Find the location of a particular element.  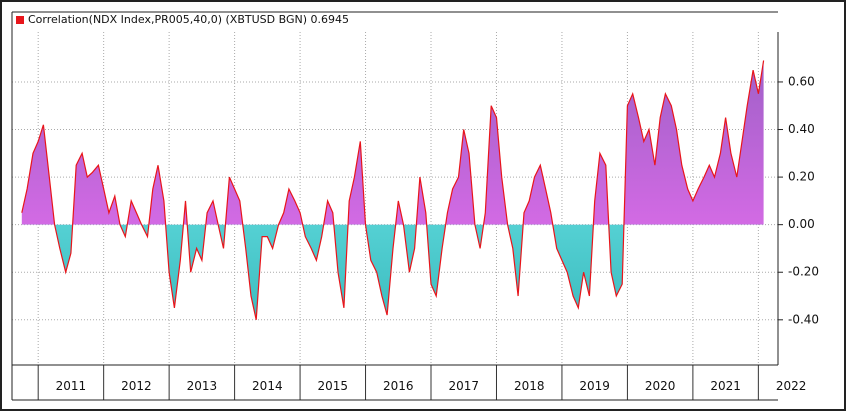

x-tick-label: 2020 is located at coordinates (660, 386).